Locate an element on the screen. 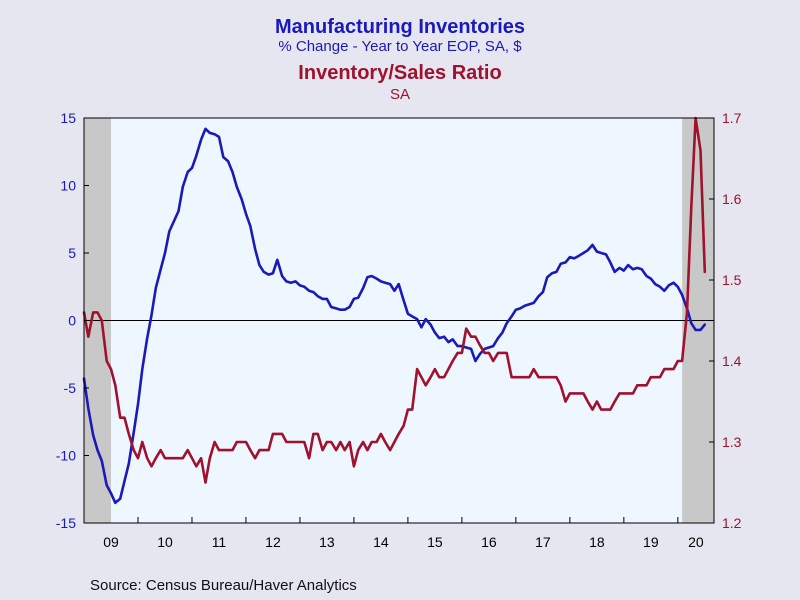 Image resolution: width=800 pixels, height=600 pixels. x-tick-label: 13 is located at coordinates (327, 542).